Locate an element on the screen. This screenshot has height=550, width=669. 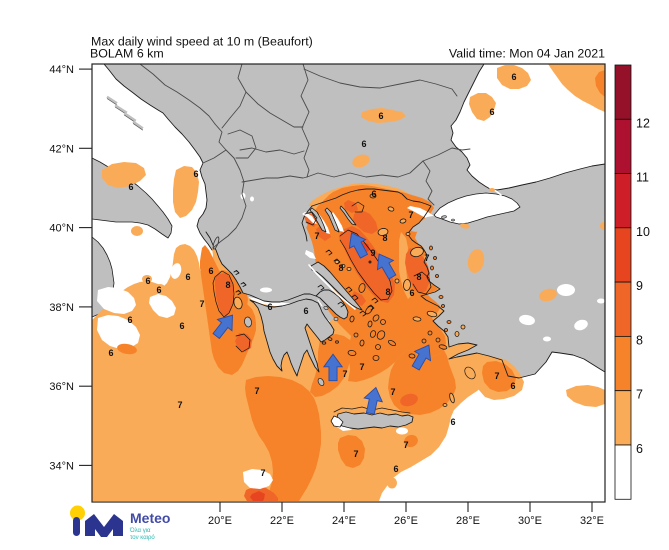
svg-text: 34°N is located at coordinates (61, 466).